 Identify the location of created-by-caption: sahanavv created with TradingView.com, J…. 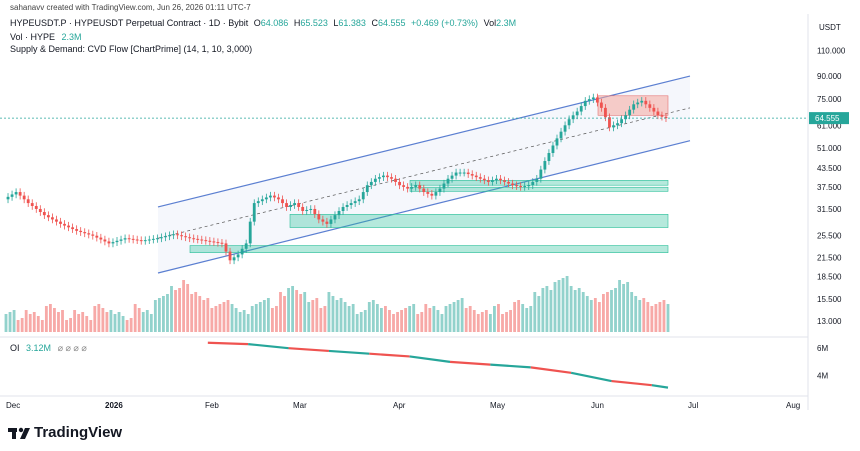
(130, 7).